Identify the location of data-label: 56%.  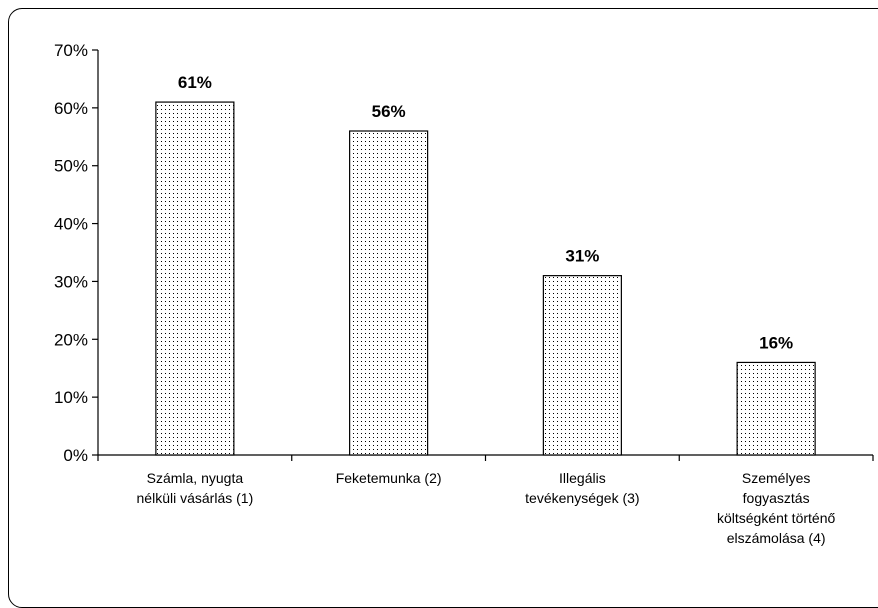
(389, 111).